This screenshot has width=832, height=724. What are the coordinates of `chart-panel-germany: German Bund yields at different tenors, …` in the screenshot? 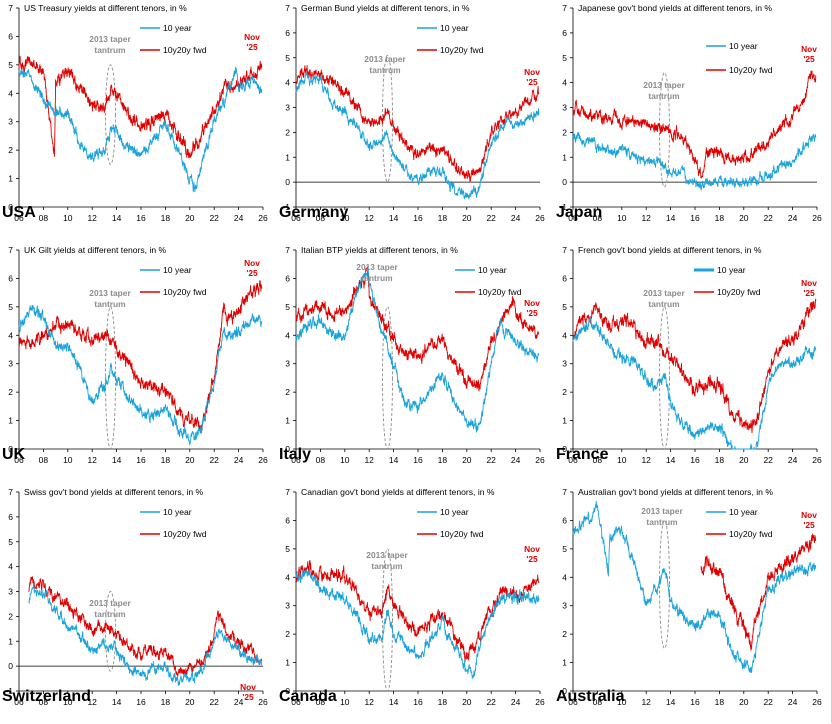 It's located at (412, 113).